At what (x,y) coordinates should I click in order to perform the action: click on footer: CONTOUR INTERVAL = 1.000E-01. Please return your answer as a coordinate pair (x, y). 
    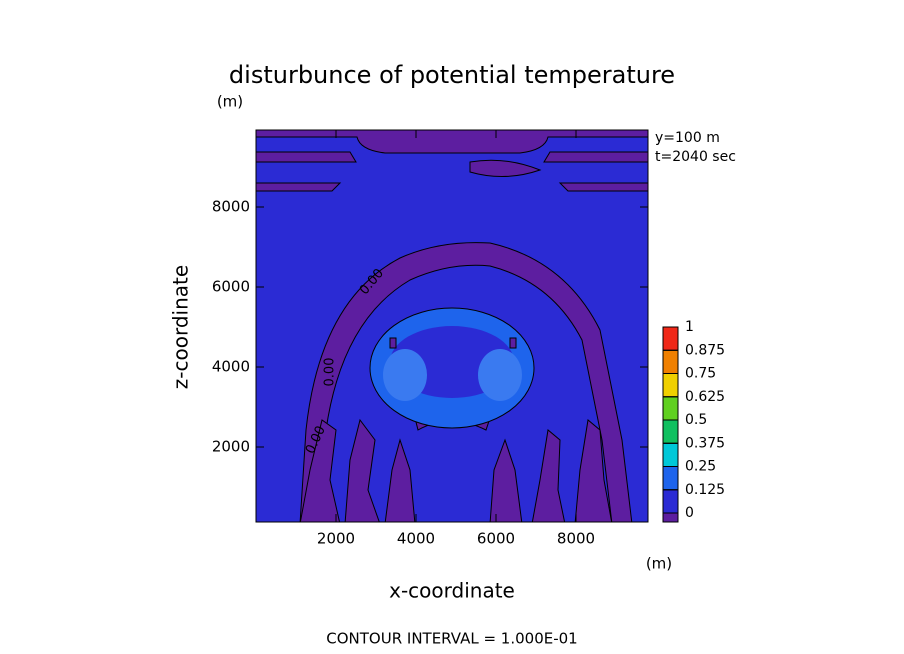
    Looking at the image, I should click on (451, 639).